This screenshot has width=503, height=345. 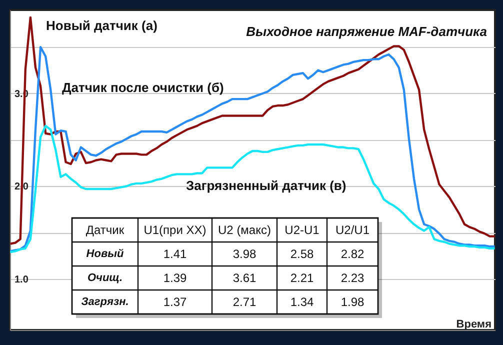 I want to click on annotation: Новый, so click(x=105, y=254).